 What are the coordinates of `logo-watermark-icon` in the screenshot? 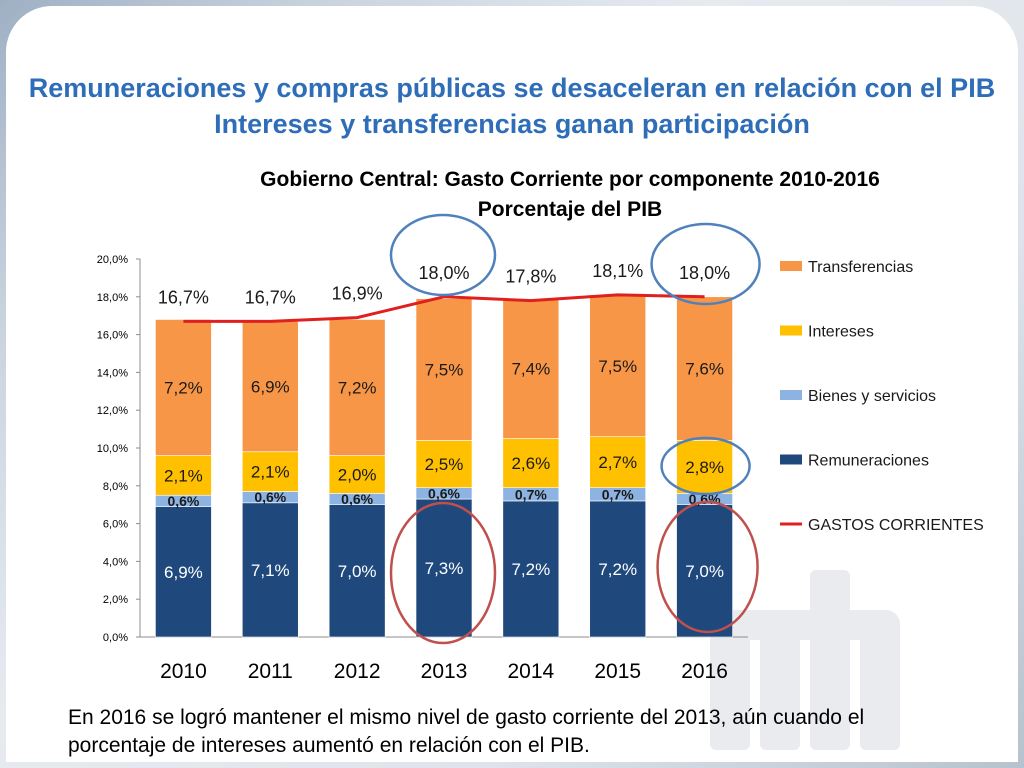 It's located at (805, 660).